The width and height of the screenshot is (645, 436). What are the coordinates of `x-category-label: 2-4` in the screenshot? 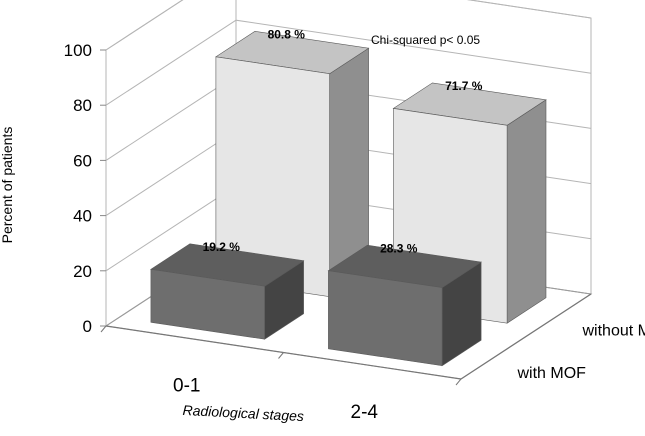 It's located at (365, 412).